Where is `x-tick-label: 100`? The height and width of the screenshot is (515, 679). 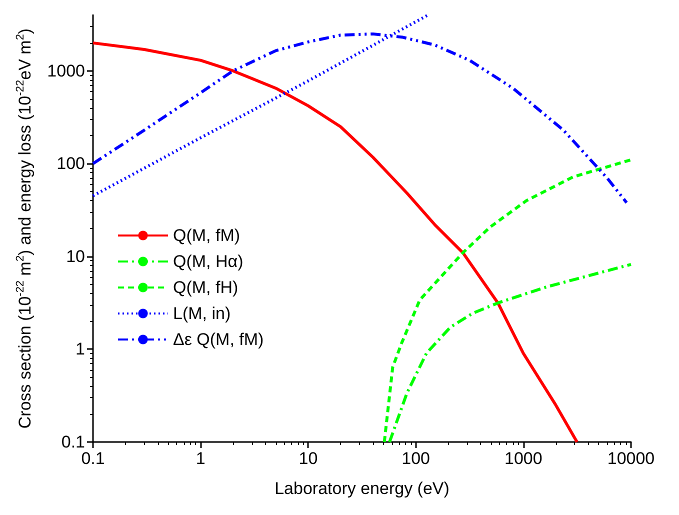
x-tick-label: 100 is located at coordinates (416, 458).